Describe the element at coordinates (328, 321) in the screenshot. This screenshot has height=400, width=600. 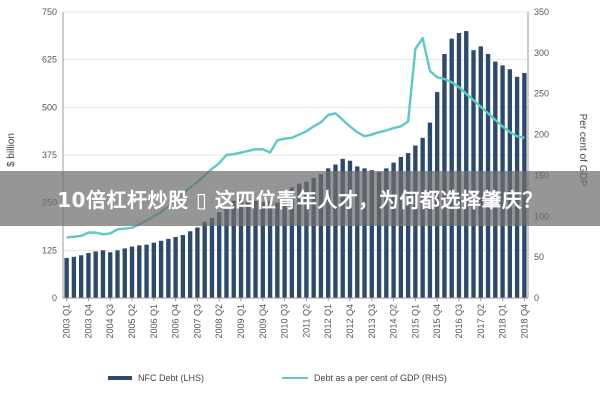
I see `x-tick-label: 2012 Q1` at that location.